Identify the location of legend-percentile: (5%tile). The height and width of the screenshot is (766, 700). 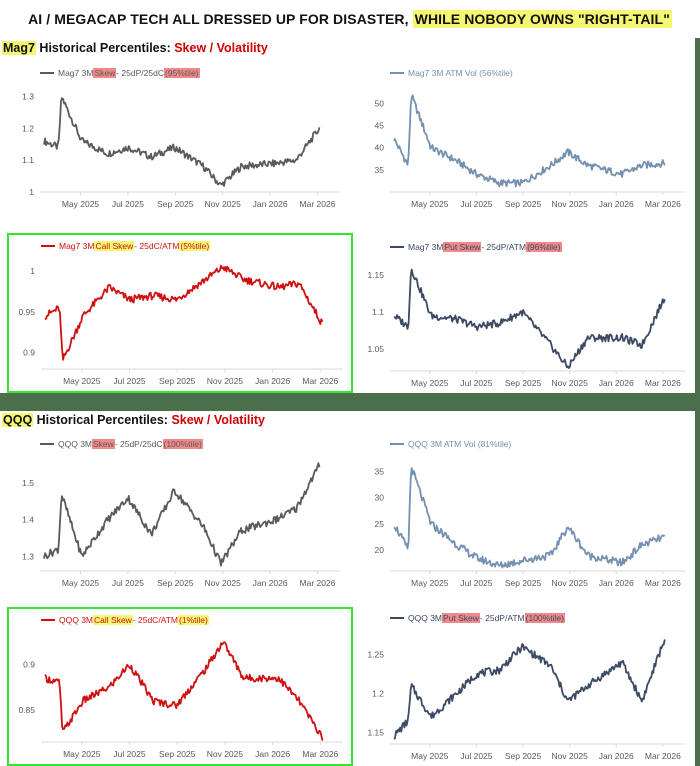
(195, 246).